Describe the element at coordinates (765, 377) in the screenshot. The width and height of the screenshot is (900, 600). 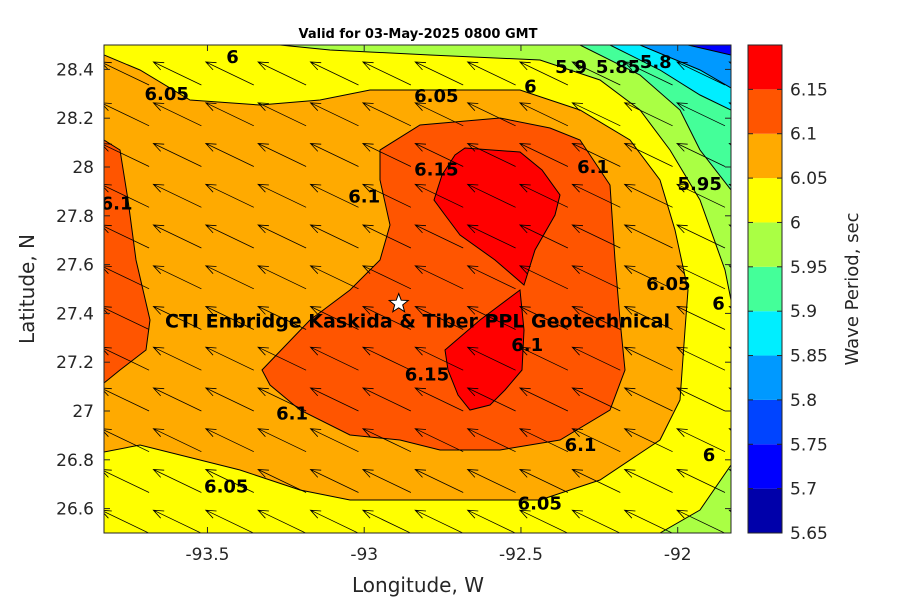
I see `colorbar-segment` at that location.